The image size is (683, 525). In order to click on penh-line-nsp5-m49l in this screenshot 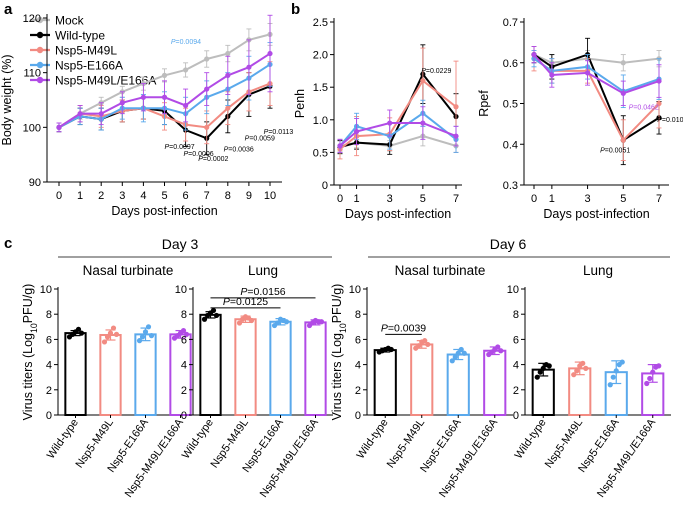, I will do `click(398, 114)`.